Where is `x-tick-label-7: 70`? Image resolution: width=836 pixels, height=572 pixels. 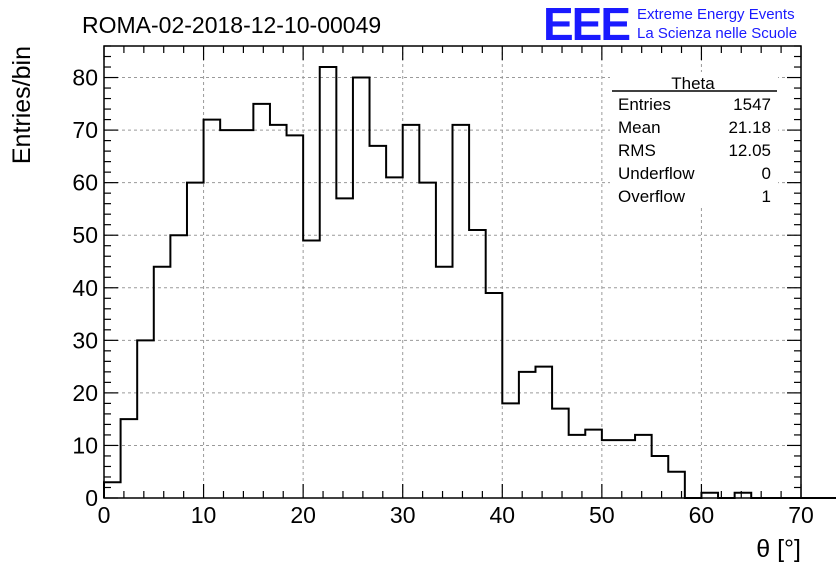 x-tick-label-7: 70 is located at coordinates (801, 515).